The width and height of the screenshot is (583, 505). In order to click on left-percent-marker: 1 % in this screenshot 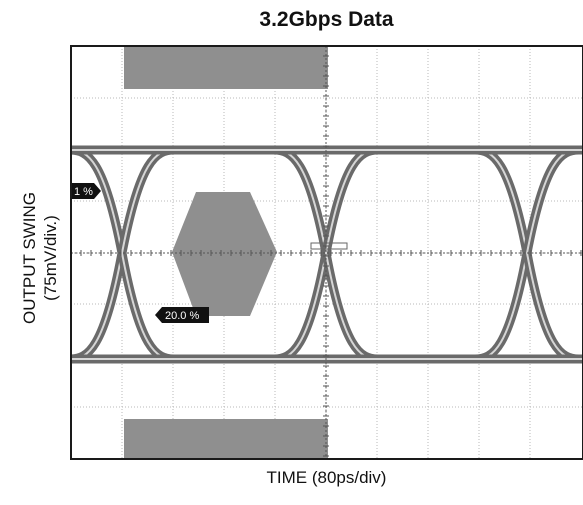, I will do `click(83, 192)`.